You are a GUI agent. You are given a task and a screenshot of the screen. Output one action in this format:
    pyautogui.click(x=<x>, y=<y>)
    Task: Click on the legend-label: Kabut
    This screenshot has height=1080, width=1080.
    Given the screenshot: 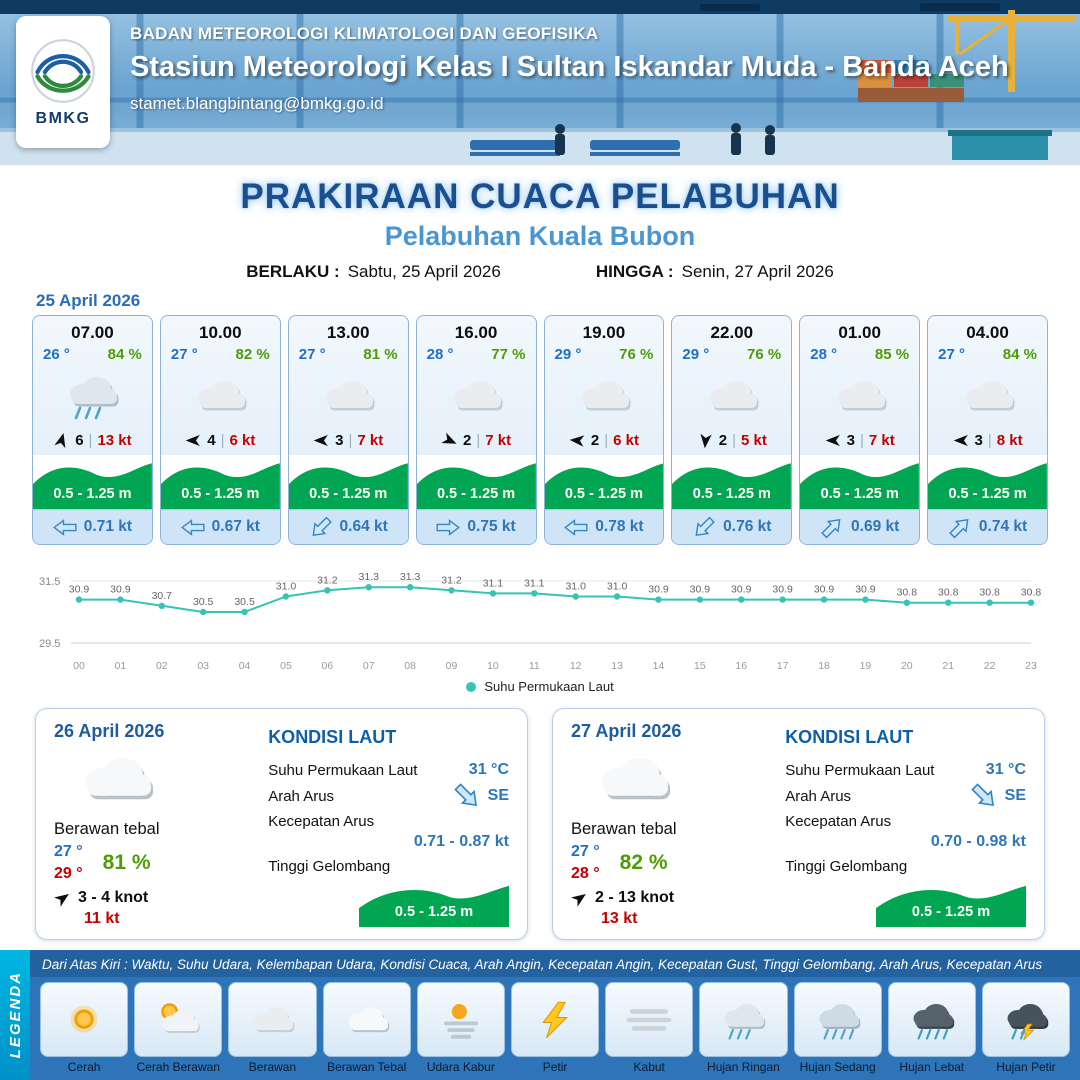 What is the action you would take?
    pyautogui.click(x=649, y=1067)
    